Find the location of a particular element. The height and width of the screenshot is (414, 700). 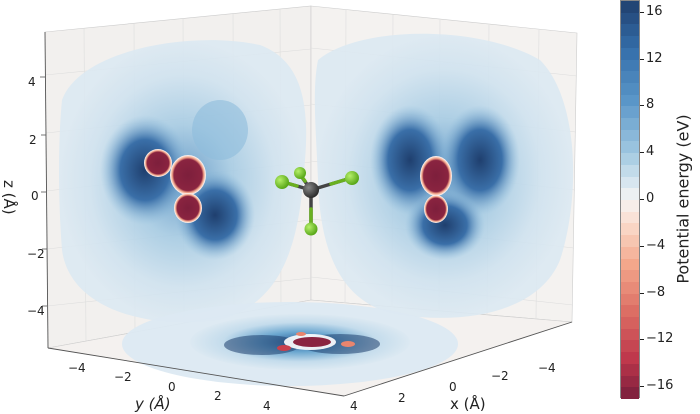

x-axis: 4 2 0 −2 −4 x (Å) is located at coordinates (453, 387).